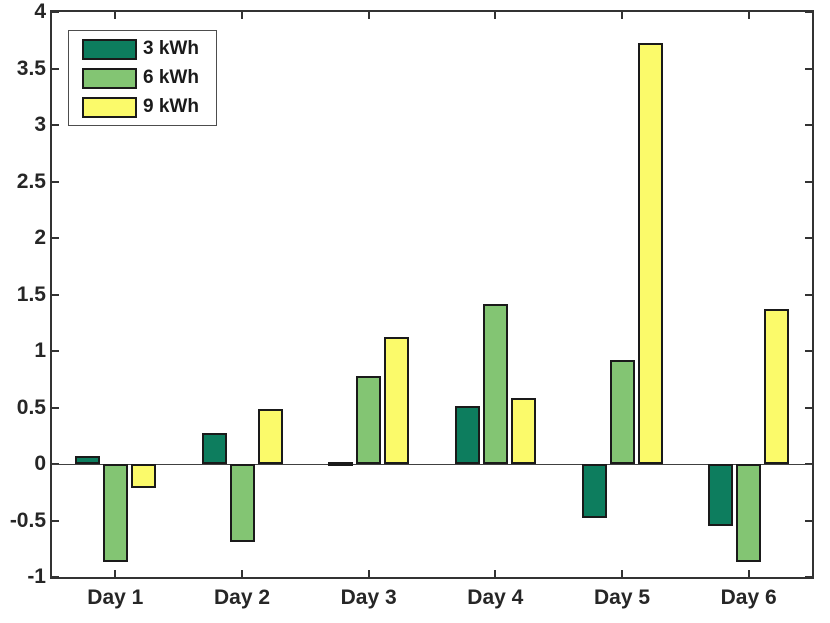 This screenshot has width=830, height=623. What do you see at coordinates (171, 48) in the screenshot?
I see `legend-label: 3 kWh` at bounding box center [171, 48].